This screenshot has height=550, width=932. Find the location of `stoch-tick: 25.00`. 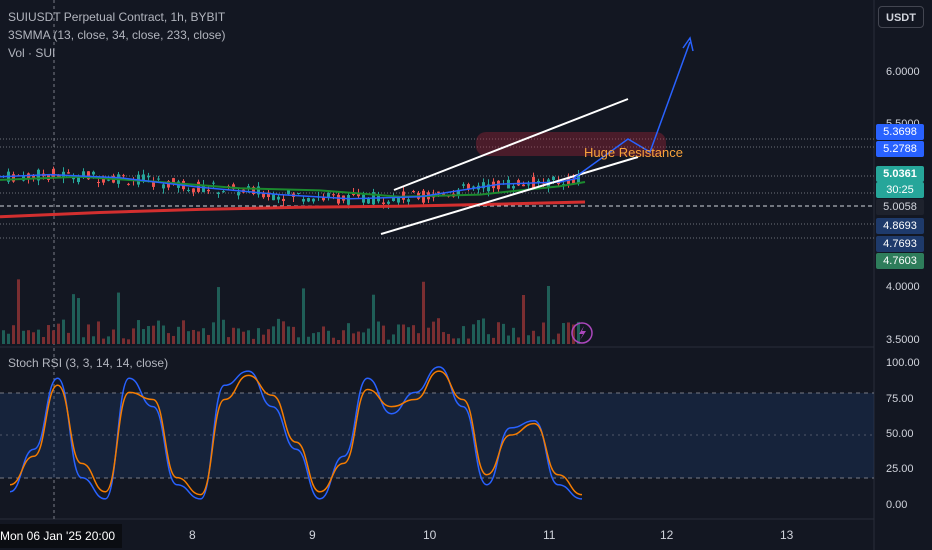

stoch-tick: 25.00 is located at coordinates (900, 469).